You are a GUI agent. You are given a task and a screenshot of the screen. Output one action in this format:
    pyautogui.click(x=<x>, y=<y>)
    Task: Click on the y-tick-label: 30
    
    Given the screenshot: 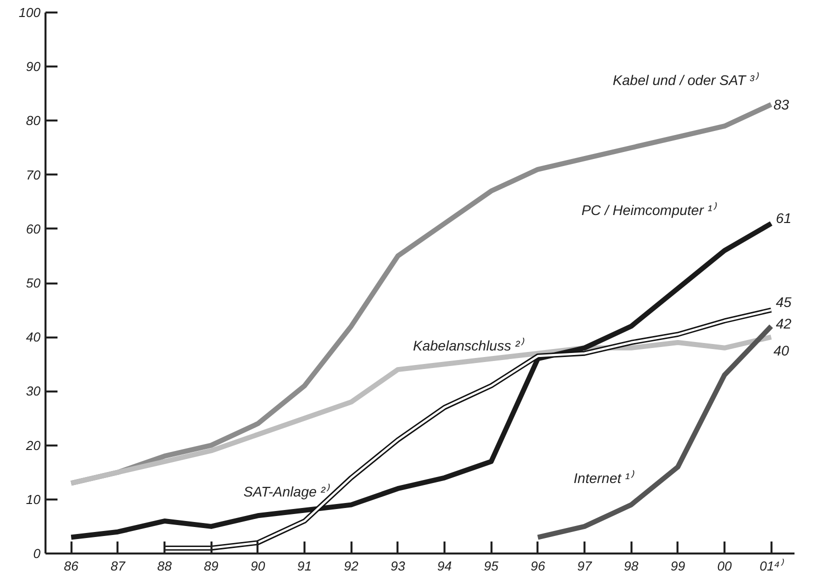 What is the action you would take?
    pyautogui.click(x=34, y=391)
    